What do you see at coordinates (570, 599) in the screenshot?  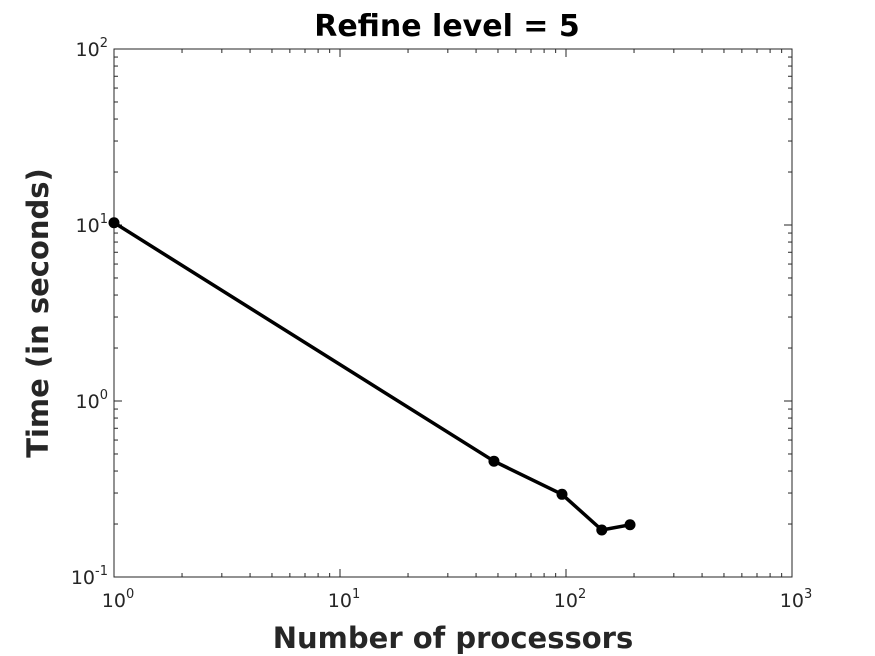 I see `x-tick-label: 10²` at bounding box center [570, 599].